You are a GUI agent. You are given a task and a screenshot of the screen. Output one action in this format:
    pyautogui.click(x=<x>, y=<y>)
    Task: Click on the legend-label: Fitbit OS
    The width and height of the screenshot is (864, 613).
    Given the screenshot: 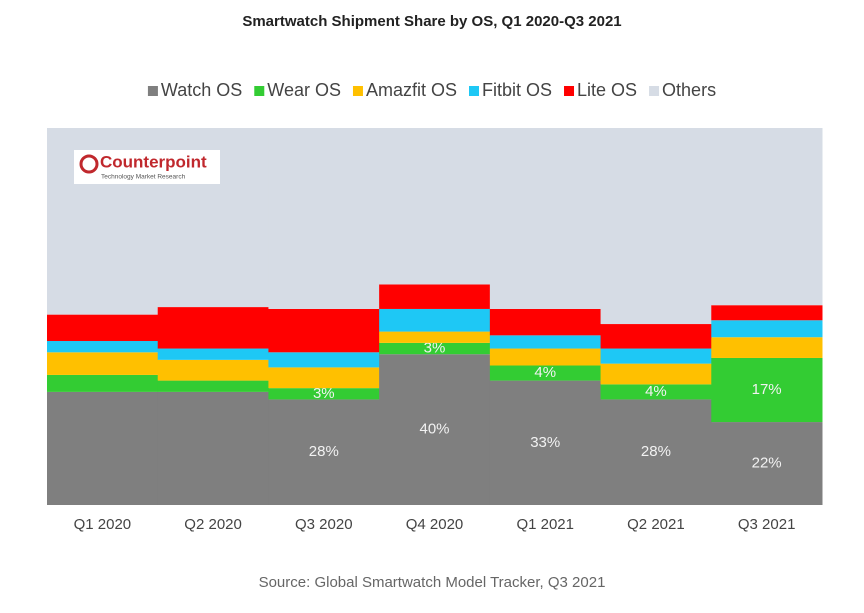 What is the action you would take?
    pyautogui.click(x=517, y=90)
    